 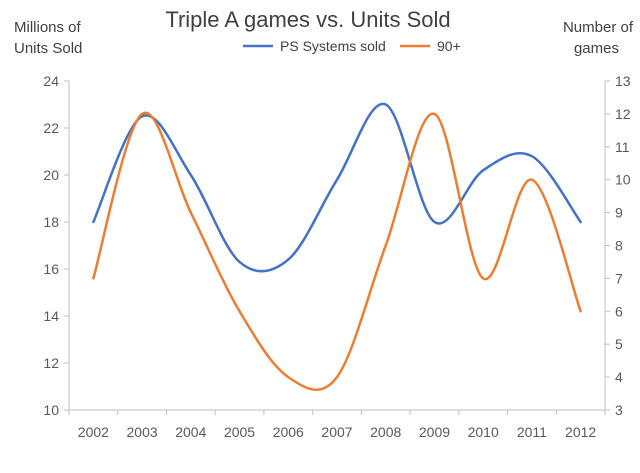 I want to click on x-tick-label: 2008, so click(x=385, y=432).